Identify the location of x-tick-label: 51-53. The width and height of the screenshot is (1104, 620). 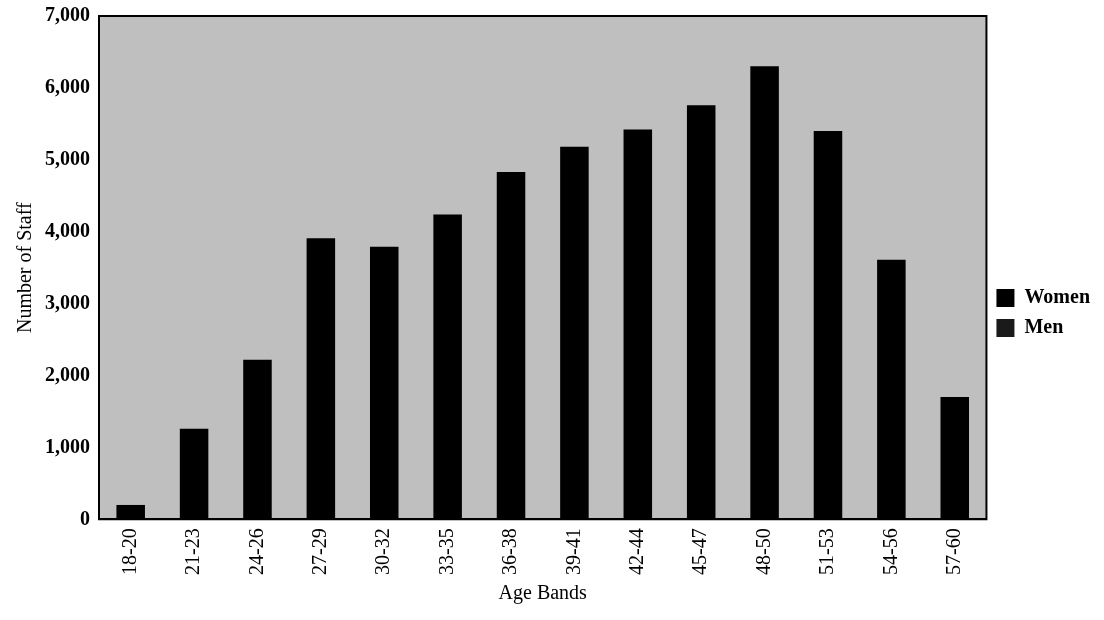
(826, 552).